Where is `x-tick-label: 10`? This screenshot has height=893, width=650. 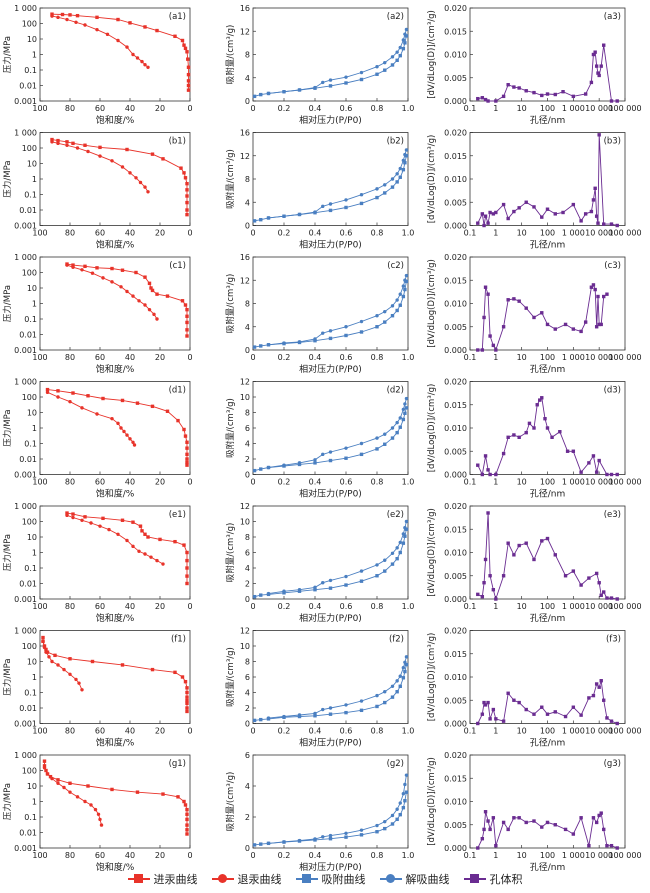 x-tick-label: 10 is located at coordinates (522, 108).